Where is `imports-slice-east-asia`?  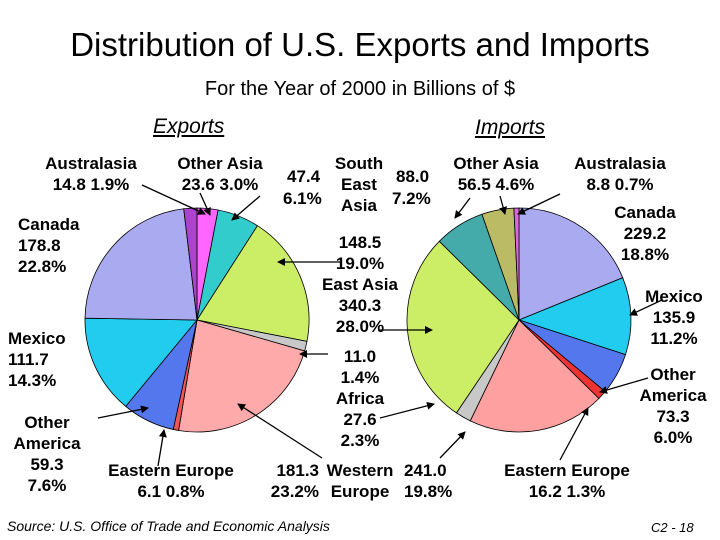
imports-slice-east-asia is located at coordinates (463, 327).